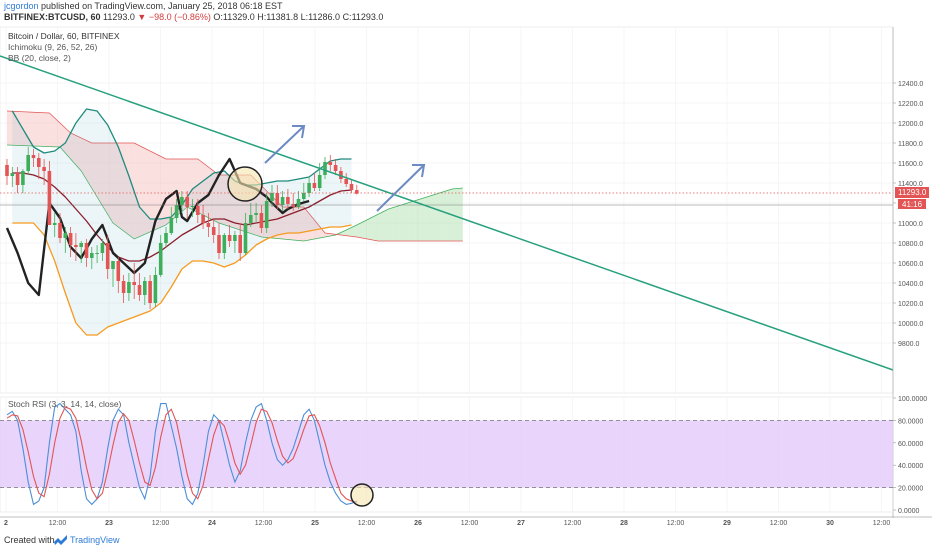 Image resolution: width=932 pixels, height=550 pixels. What do you see at coordinates (21, 6) in the screenshot?
I see `author-link: jcgordon` at bounding box center [21, 6].